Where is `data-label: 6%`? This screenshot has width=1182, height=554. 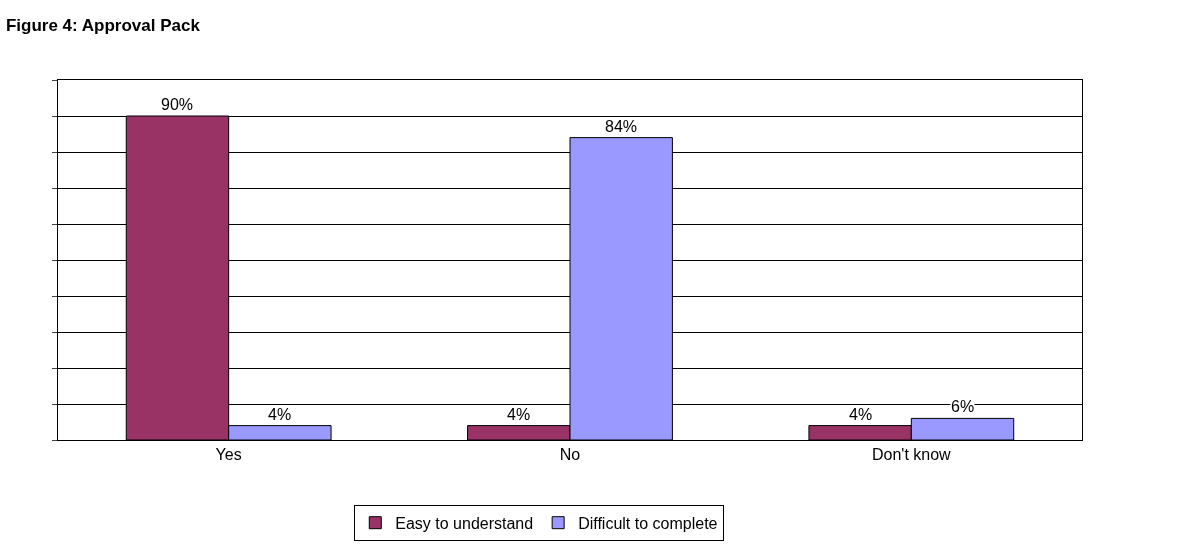
data-label: 6% is located at coordinates (963, 406).